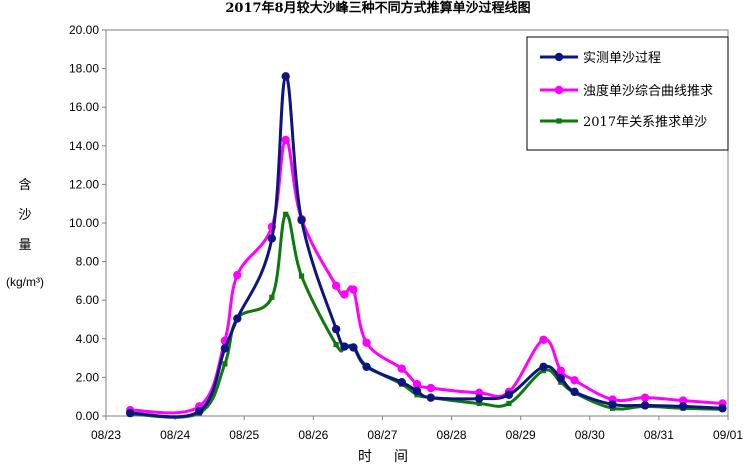 This screenshot has height=465, width=756. Describe the element at coordinates (648, 91) in the screenshot. I see `legend-label: 浊度单沙综合曲线推求` at that location.